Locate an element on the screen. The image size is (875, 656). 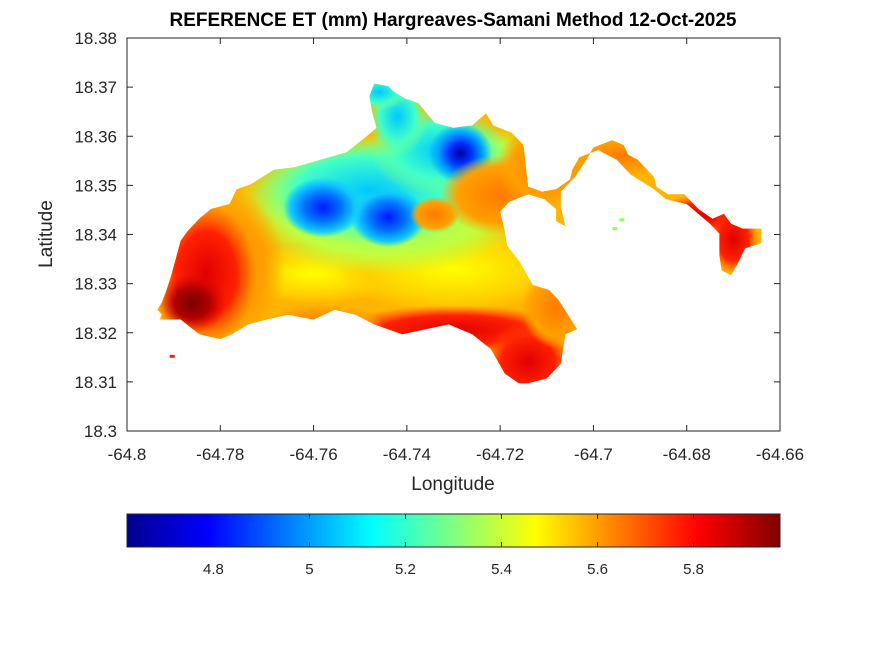
y-tick-label: 18.34 is located at coordinates (95, 235).